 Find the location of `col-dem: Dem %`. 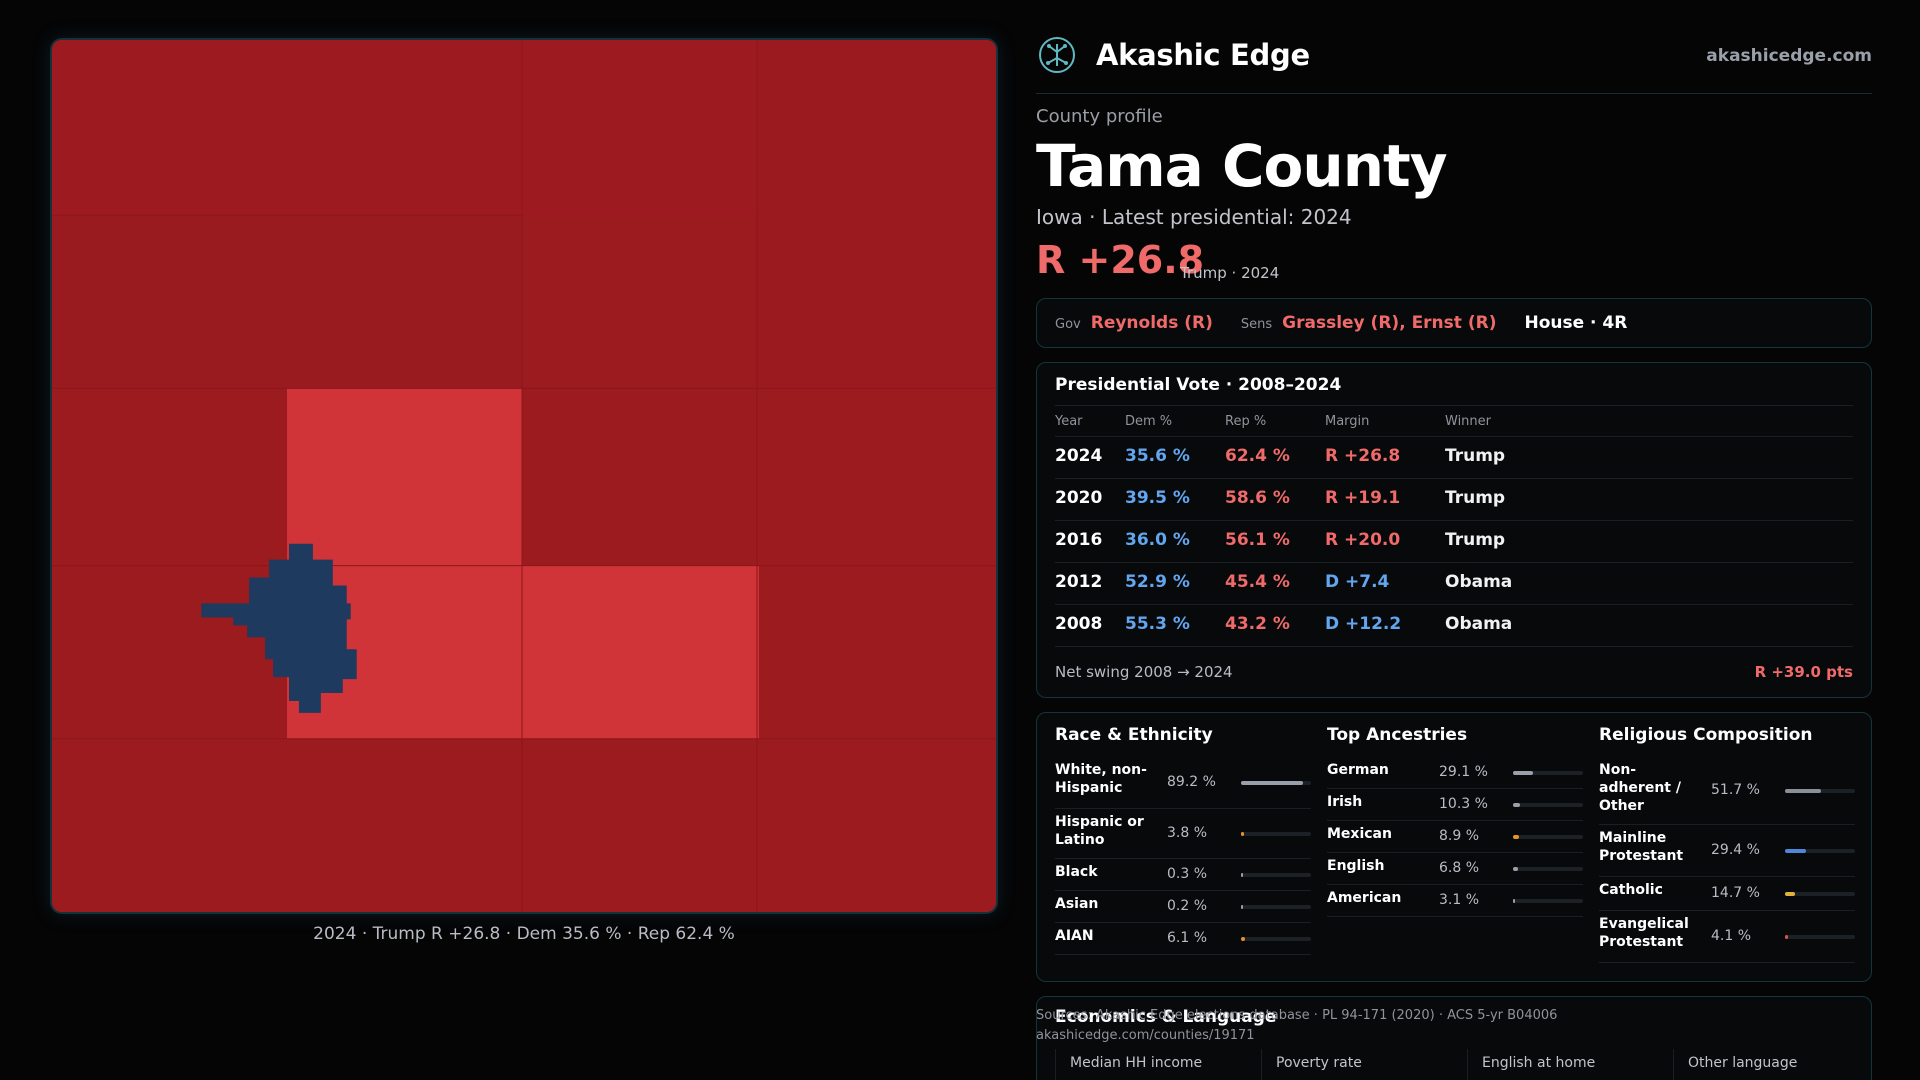

col-dem: Dem % is located at coordinates (1149, 421).